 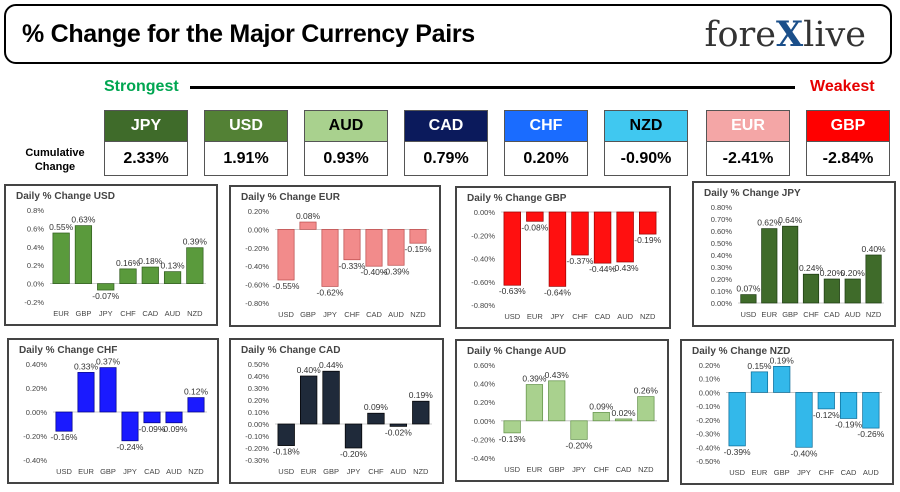 What do you see at coordinates (748, 159) in the screenshot?
I see `cumulative-value: -2.41%` at bounding box center [748, 159].